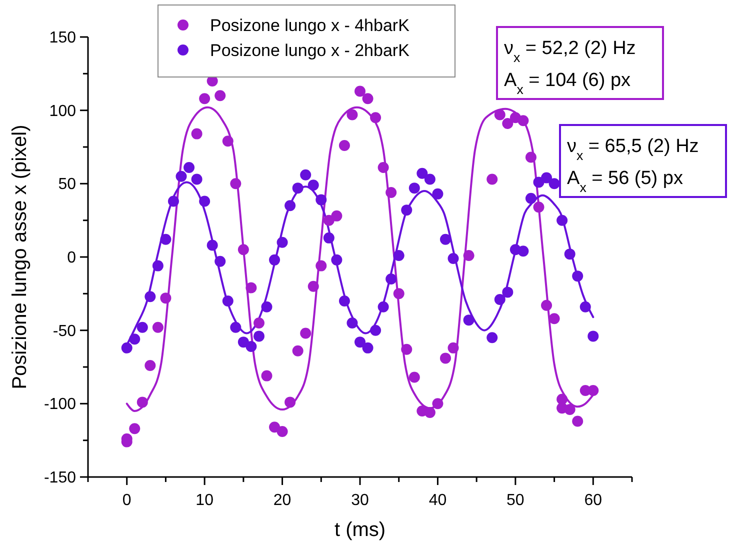 This screenshot has width=729, height=542. Describe the element at coordinates (568, 83) in the screenshot. I see `annotation: A$_{x}$ = 104 (6) px` at that location.